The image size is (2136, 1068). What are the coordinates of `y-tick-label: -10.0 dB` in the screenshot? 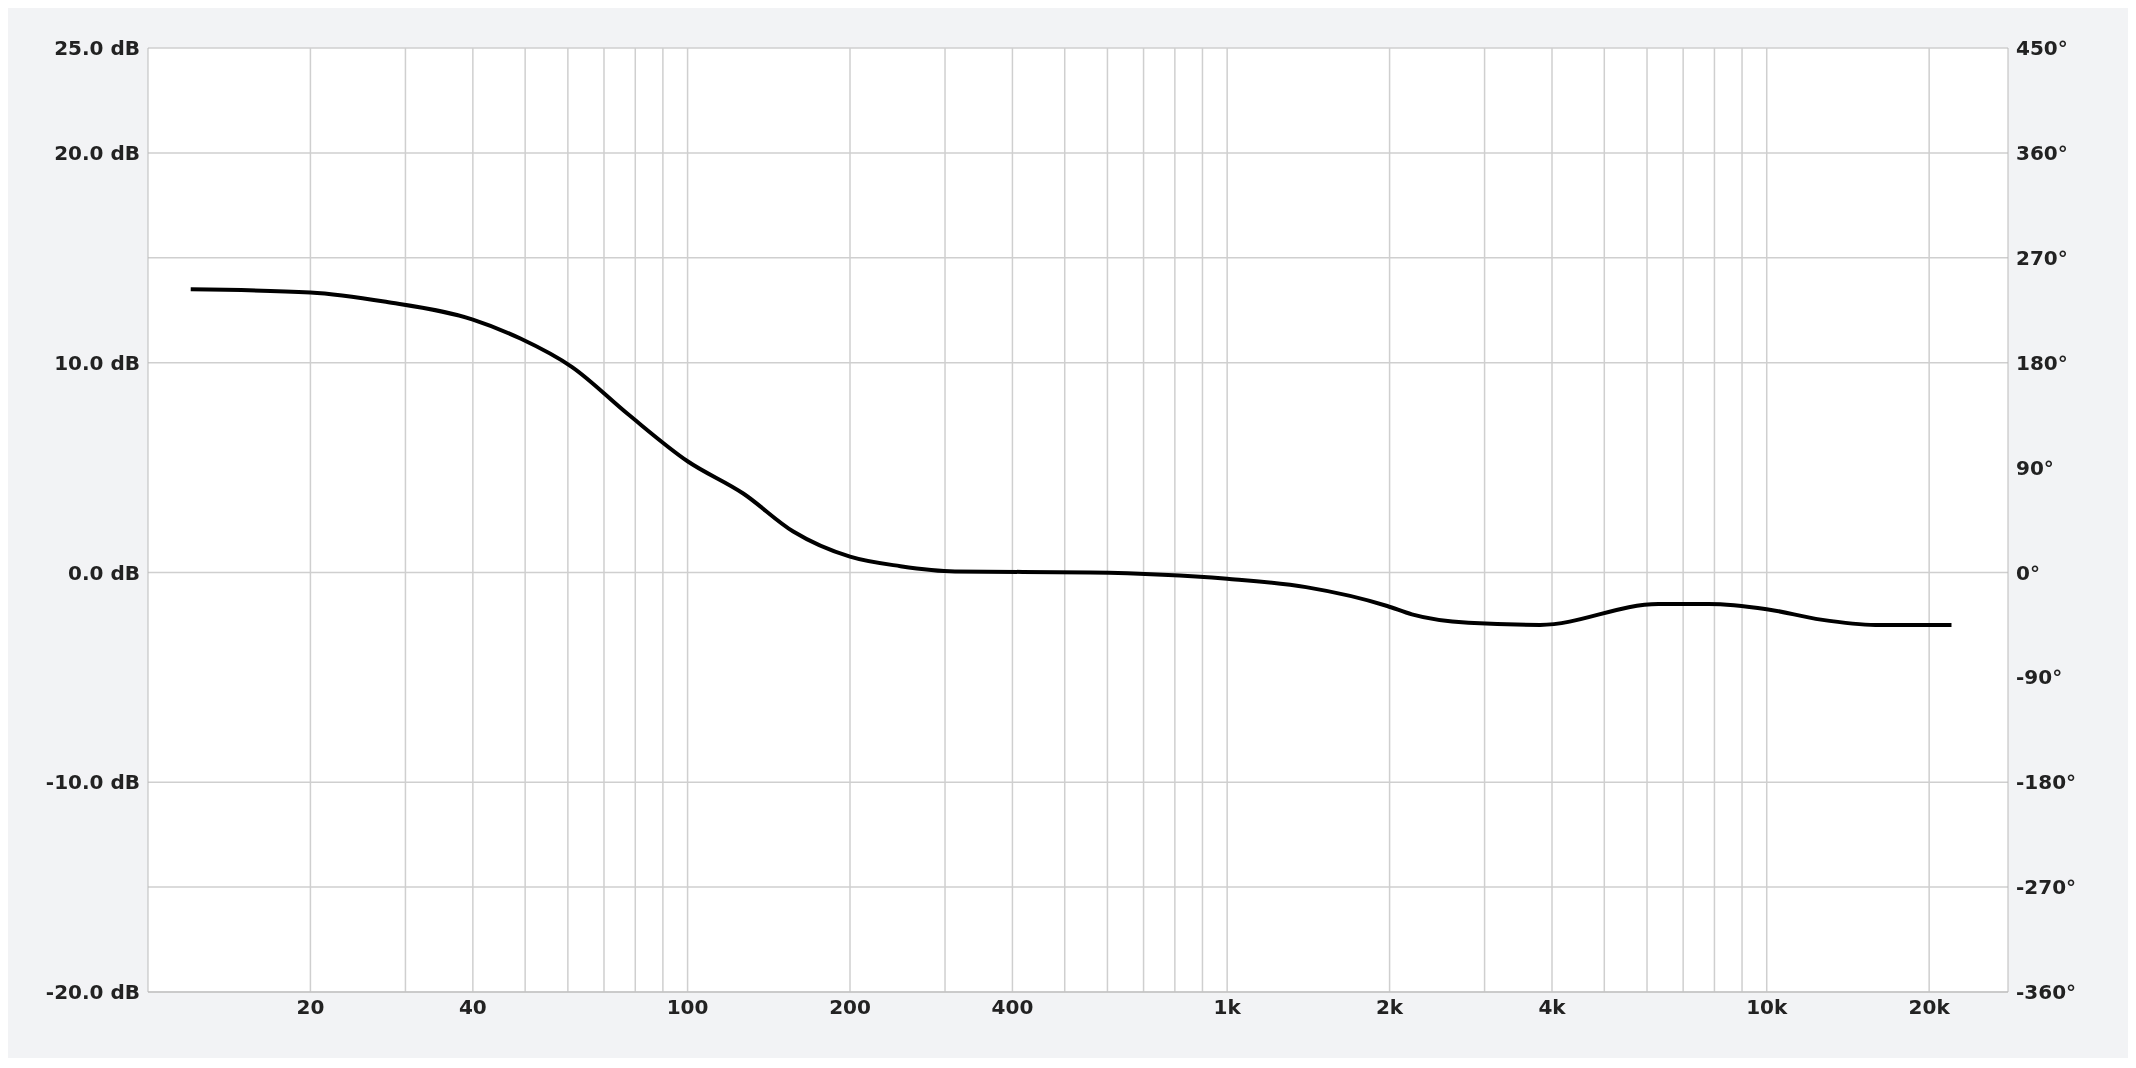 It's located at (92, 782).